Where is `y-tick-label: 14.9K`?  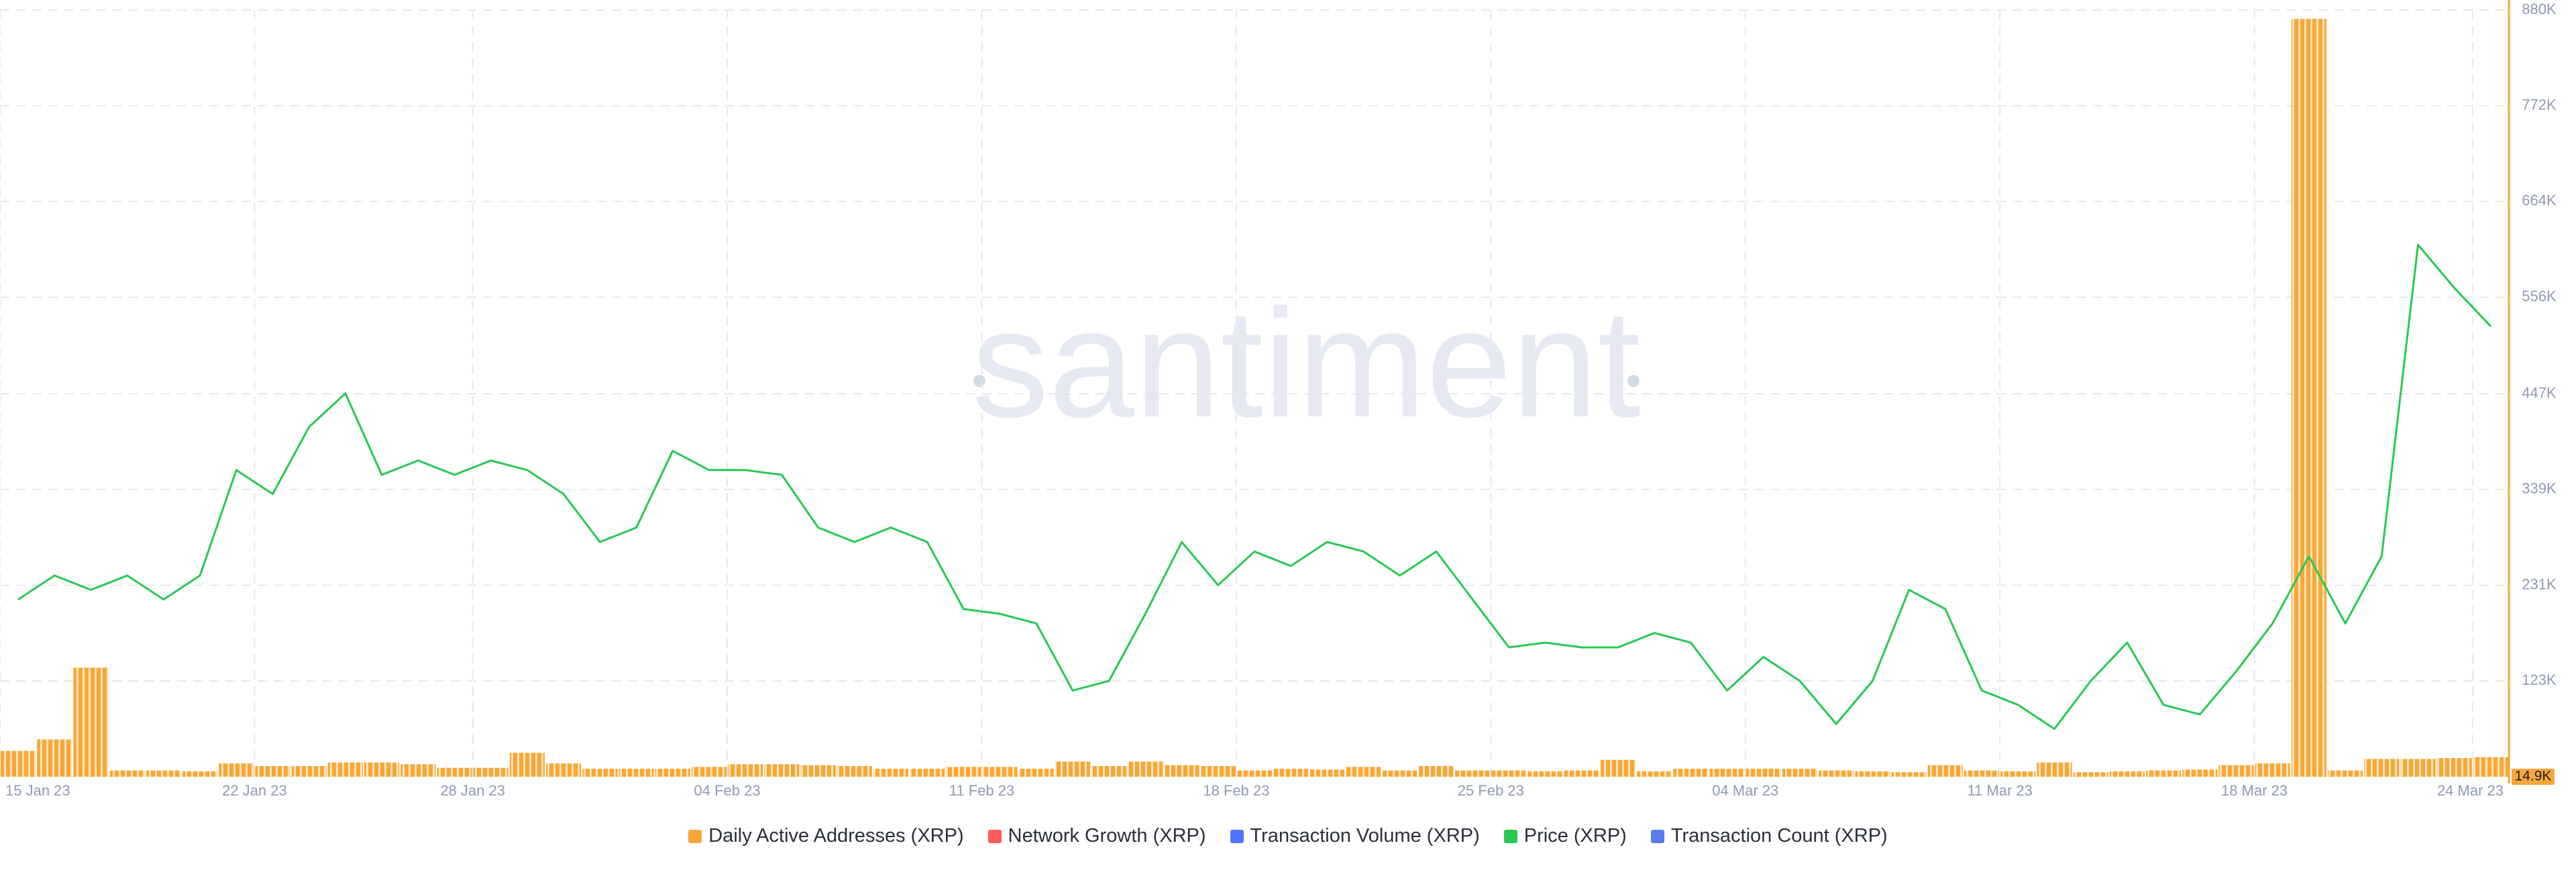
y-tick-label: 14.9K is located at coordinates (2533, 776).